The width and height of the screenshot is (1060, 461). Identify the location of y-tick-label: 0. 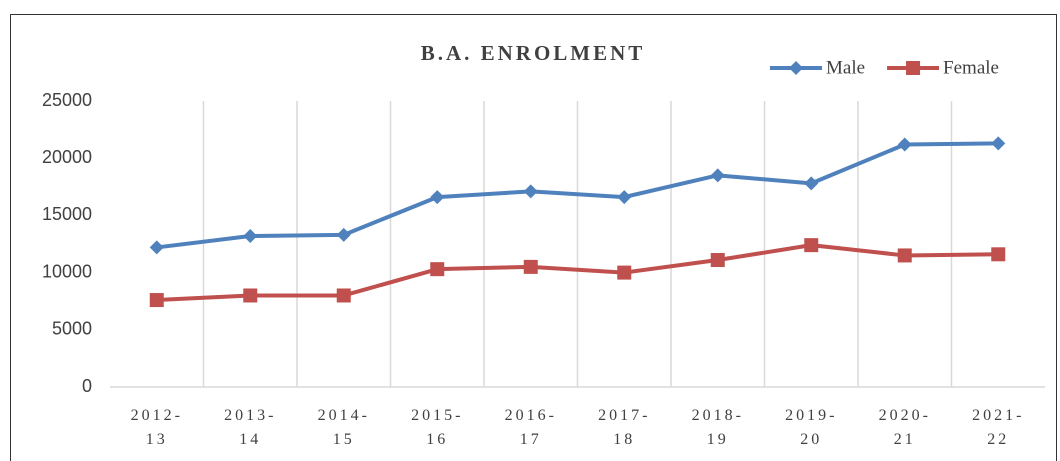
(87, 386).